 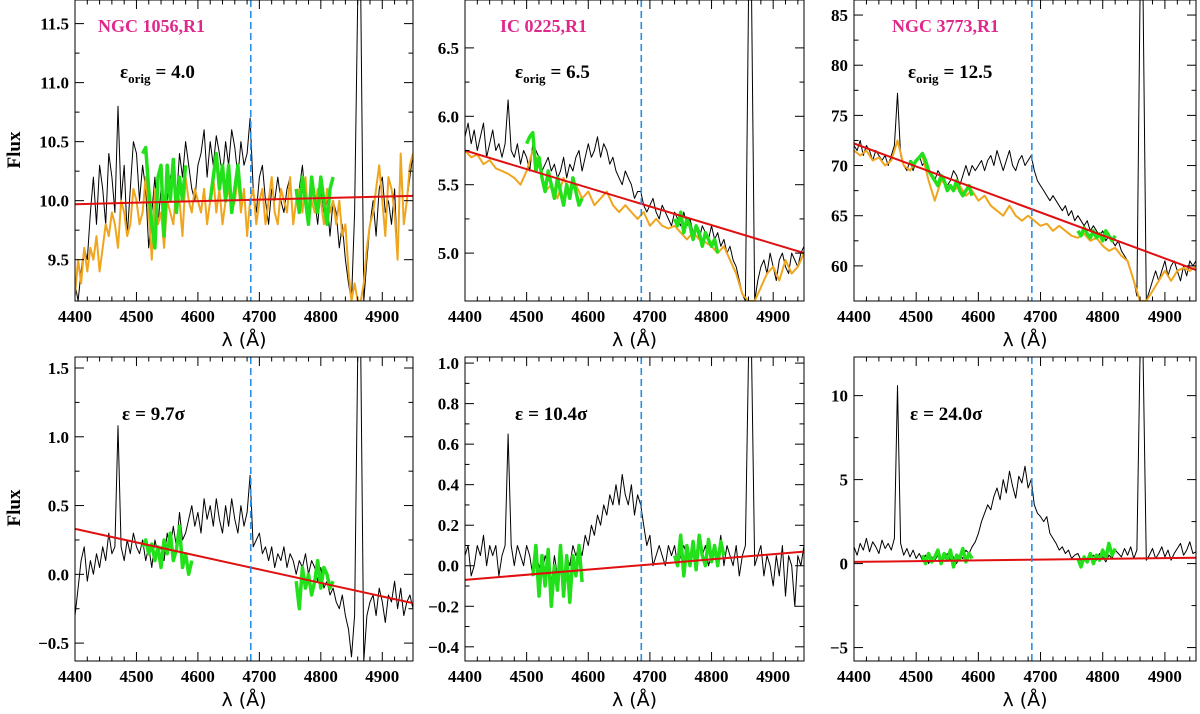 I want to click on y-tick-label: 0.6, so click(x=448, y=444).